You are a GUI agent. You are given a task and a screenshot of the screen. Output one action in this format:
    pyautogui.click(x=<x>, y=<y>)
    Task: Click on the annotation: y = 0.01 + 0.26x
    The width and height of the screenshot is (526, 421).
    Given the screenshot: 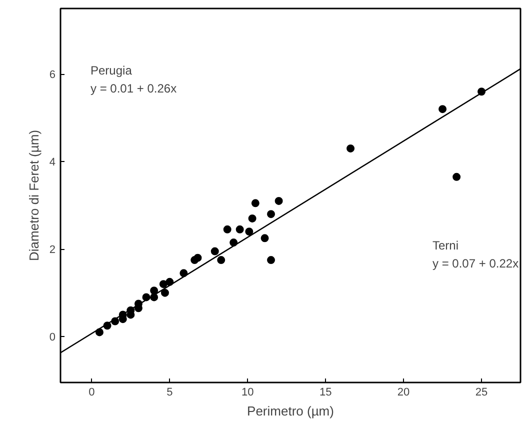 What is the action you would take?
    pyautogui.click(x=133, y=89)
    